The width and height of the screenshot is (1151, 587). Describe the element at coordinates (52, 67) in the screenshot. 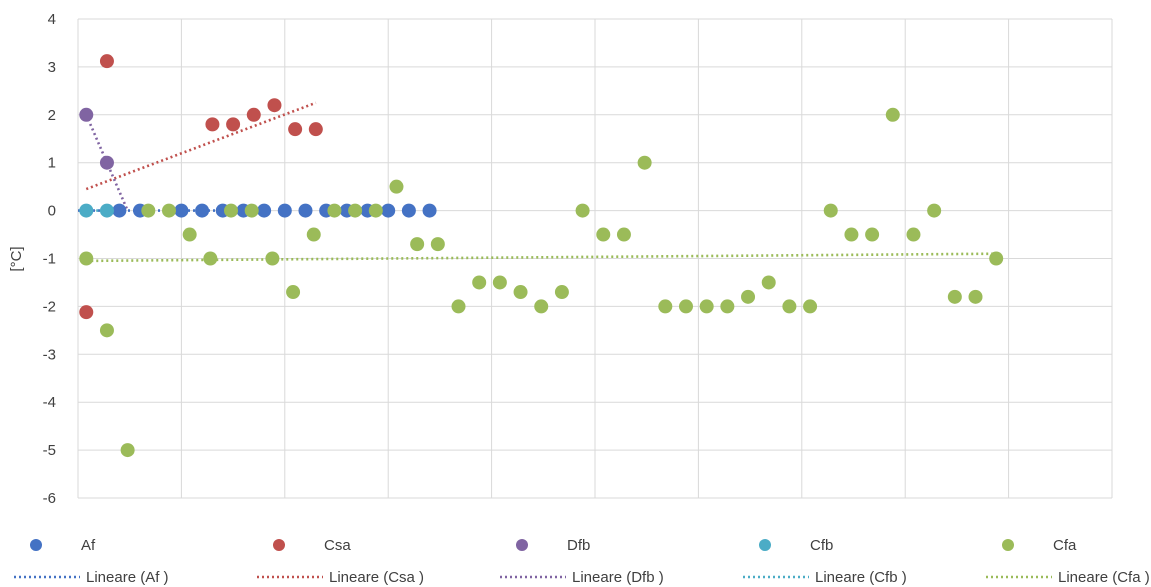

I see `y-tick-label: 3` at that location.